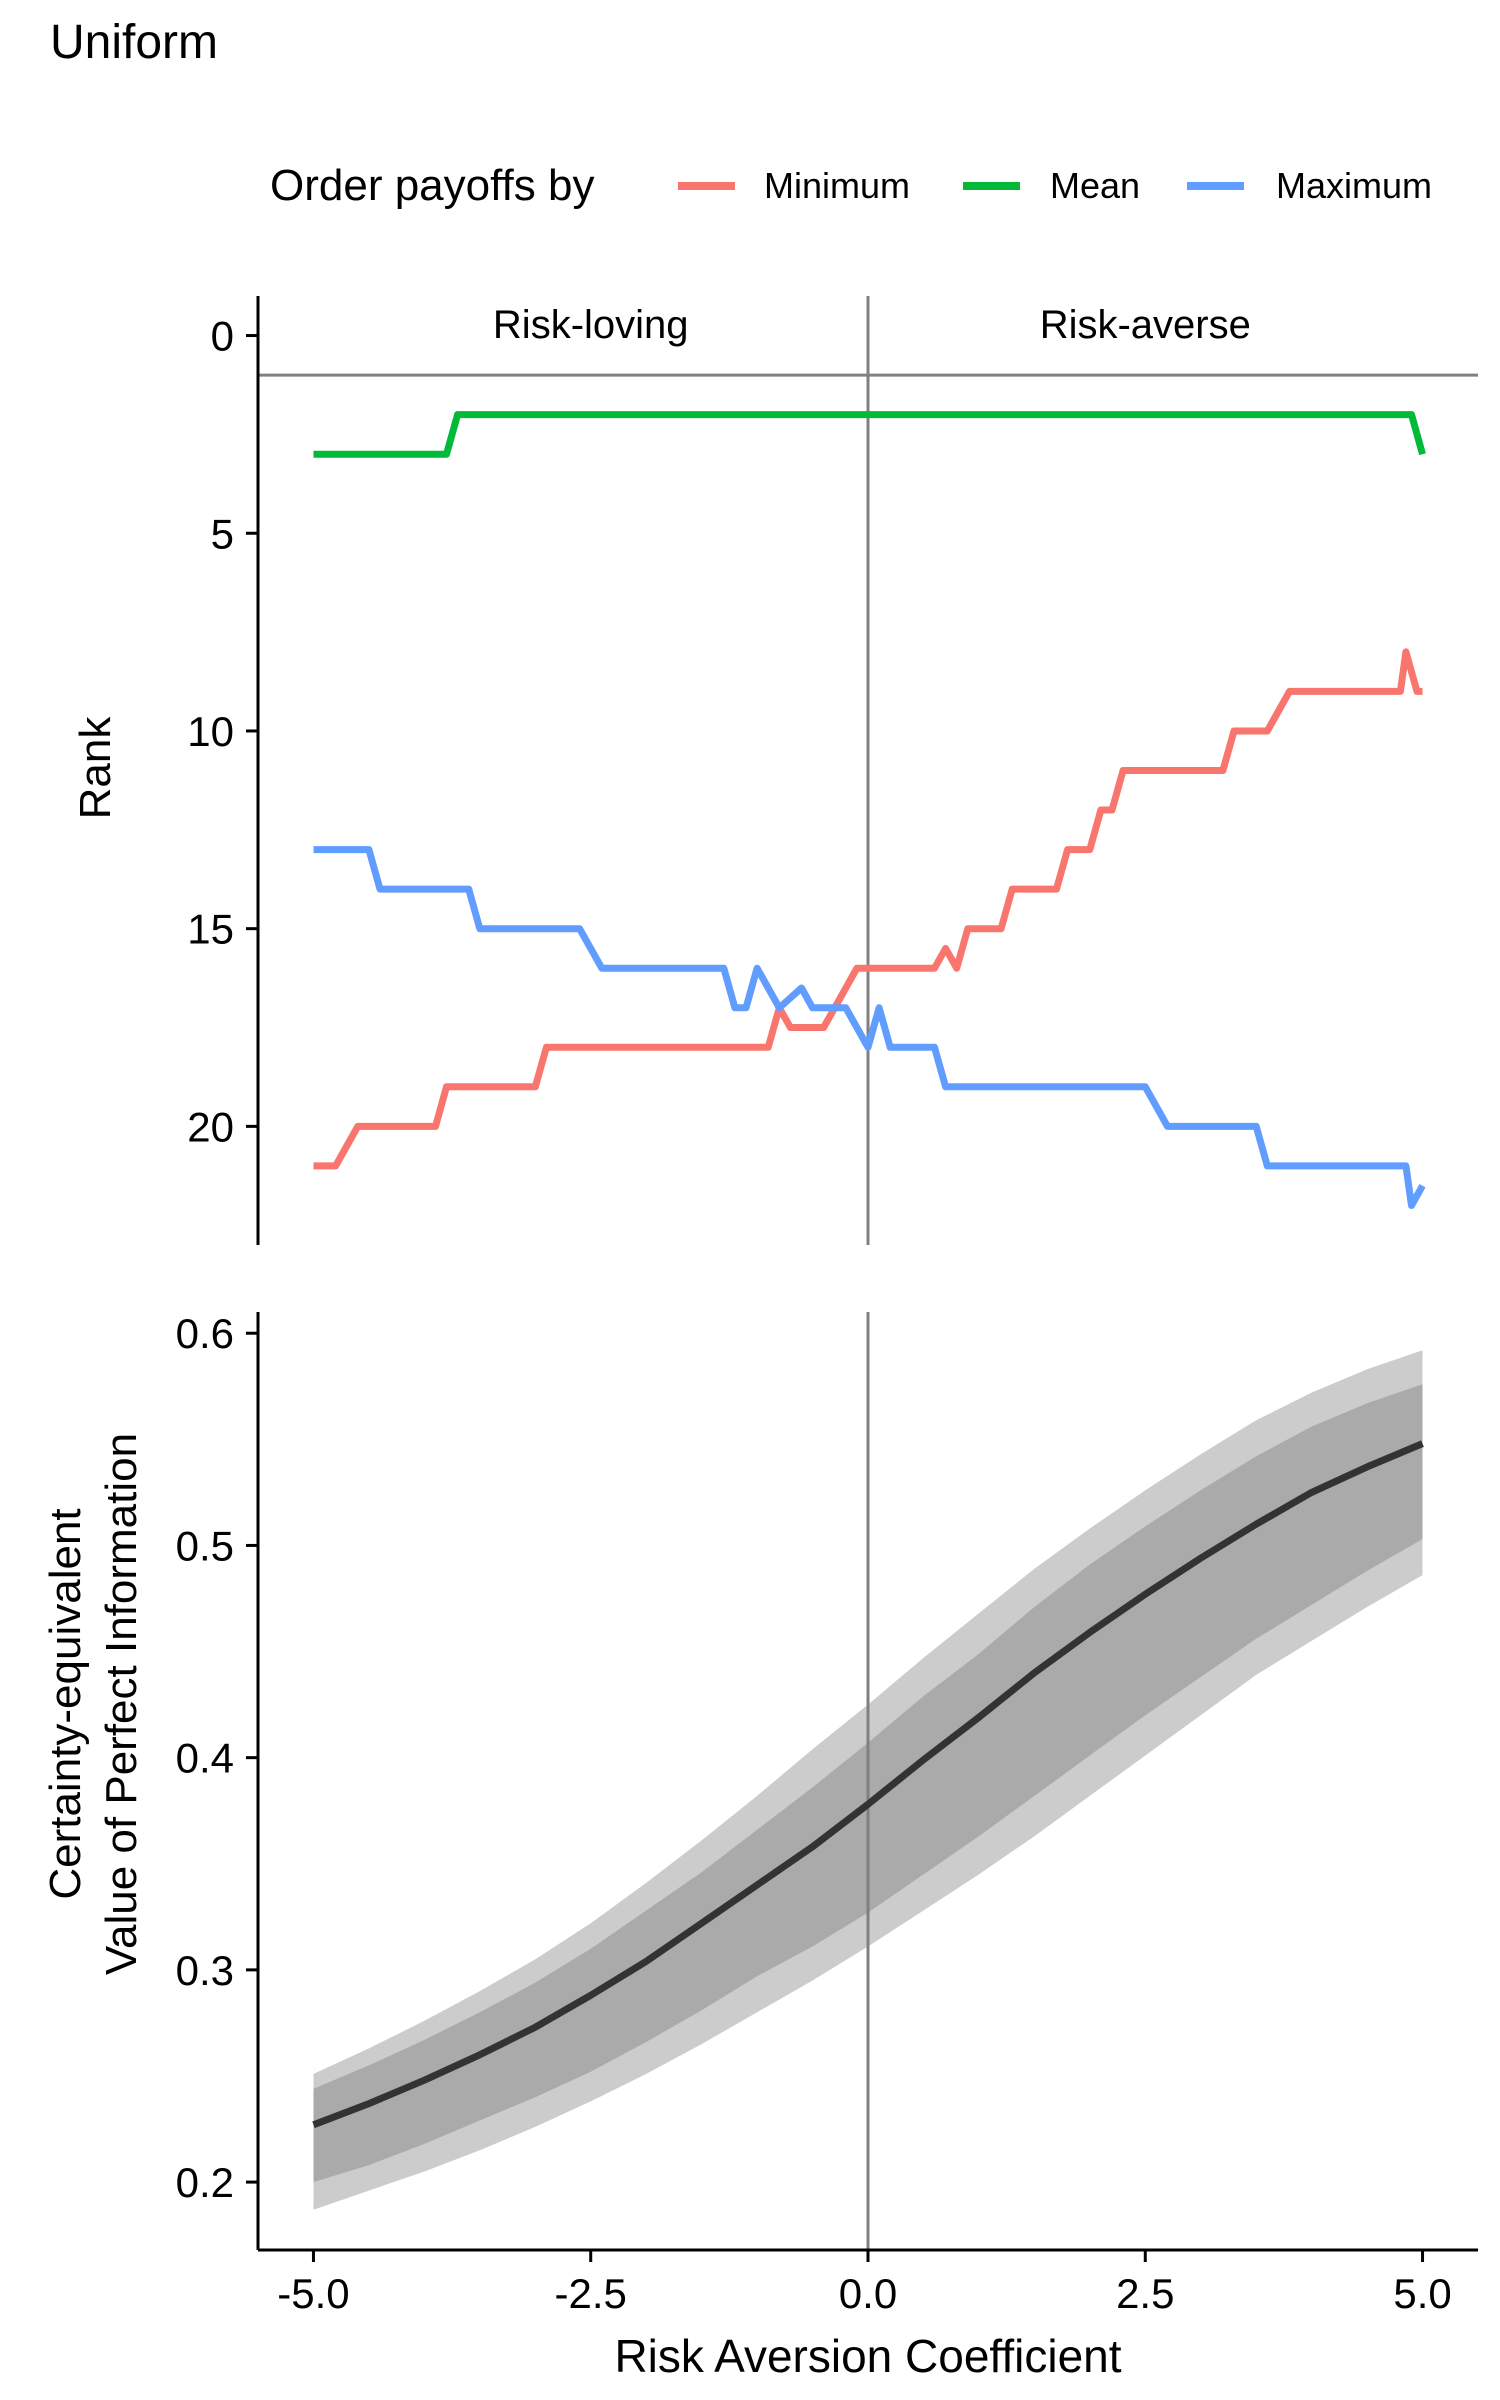 The image size is (1500, 2400). What do you see at coordinates (1145, 325) in the screenshot?
I see `region-label-risk-averse: Risk-averse` at bounding box center [1145, 325].